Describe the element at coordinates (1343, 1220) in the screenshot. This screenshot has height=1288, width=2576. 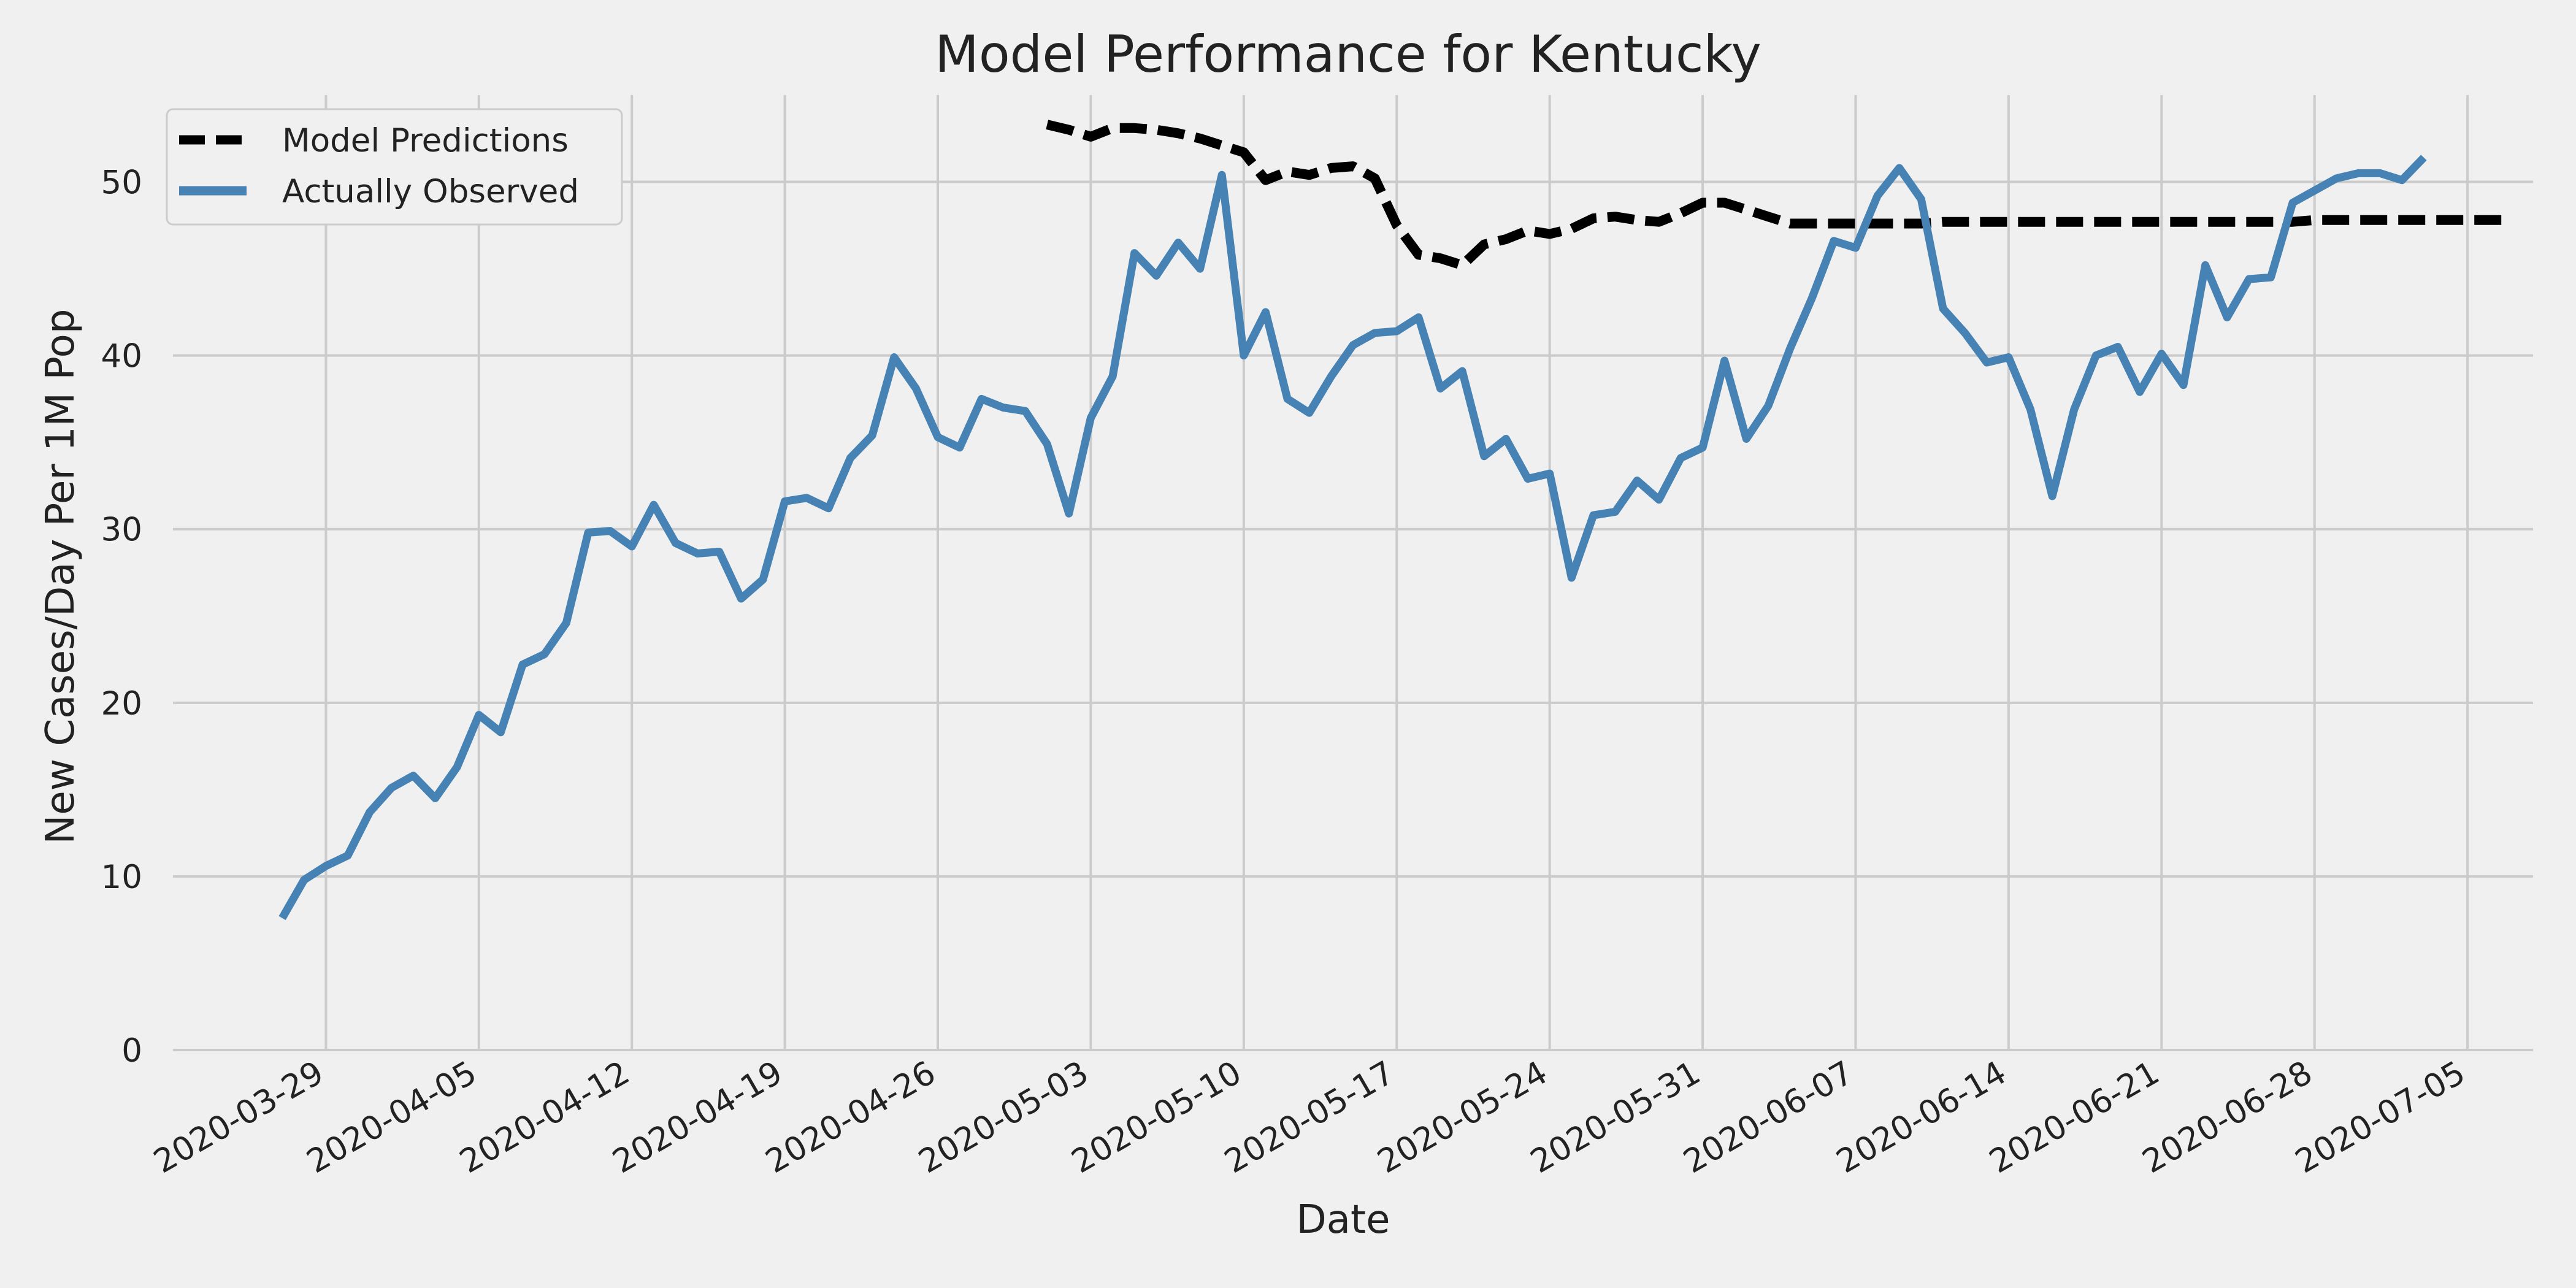
I see `x-axis-label: Date` at that location.